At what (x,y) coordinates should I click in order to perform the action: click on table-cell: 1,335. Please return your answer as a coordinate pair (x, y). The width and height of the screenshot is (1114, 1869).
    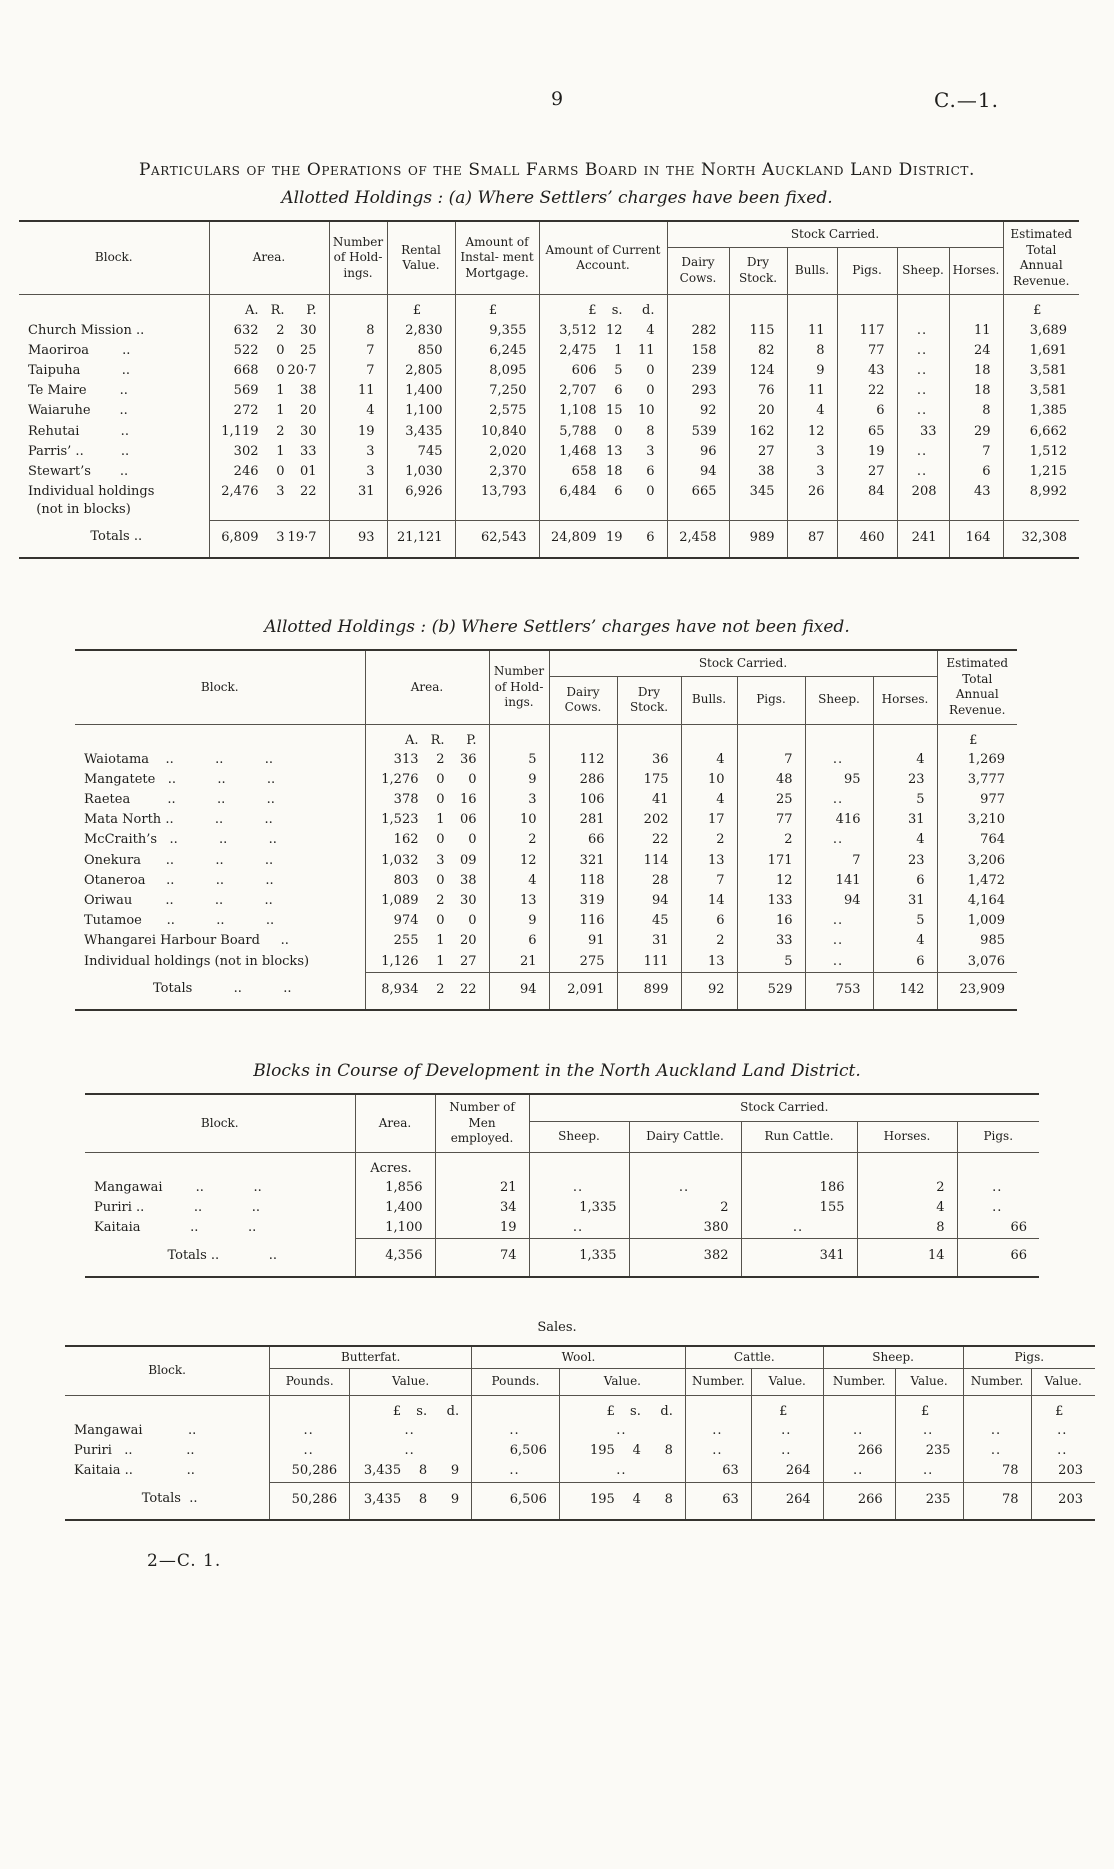
    Looking at the image, I should click on (579, 1208).